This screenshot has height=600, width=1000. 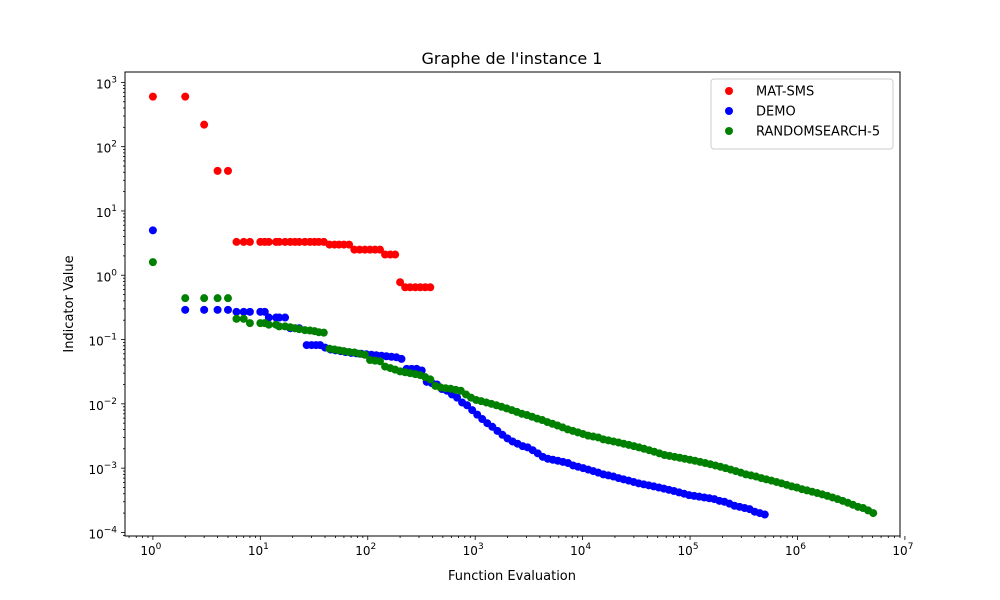 I want to click on chart-title: Graphe de l'instance 1, so click(x=512, y=58).